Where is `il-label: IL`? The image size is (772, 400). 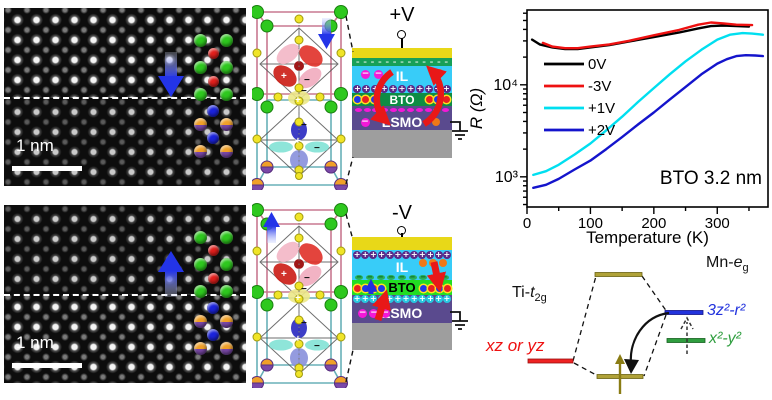 il-label: IL is located at coordinates (402, 267).